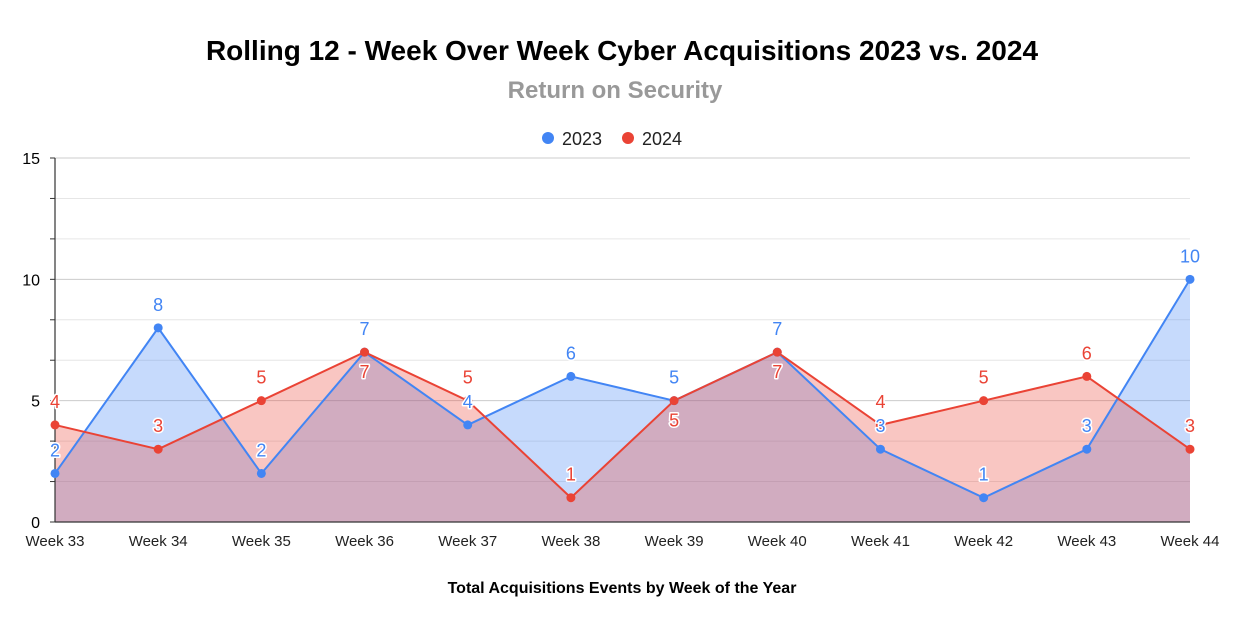 This screenshot has height=628, width=1238. I want to click on y-tick-label: 10, so click(31, 280).